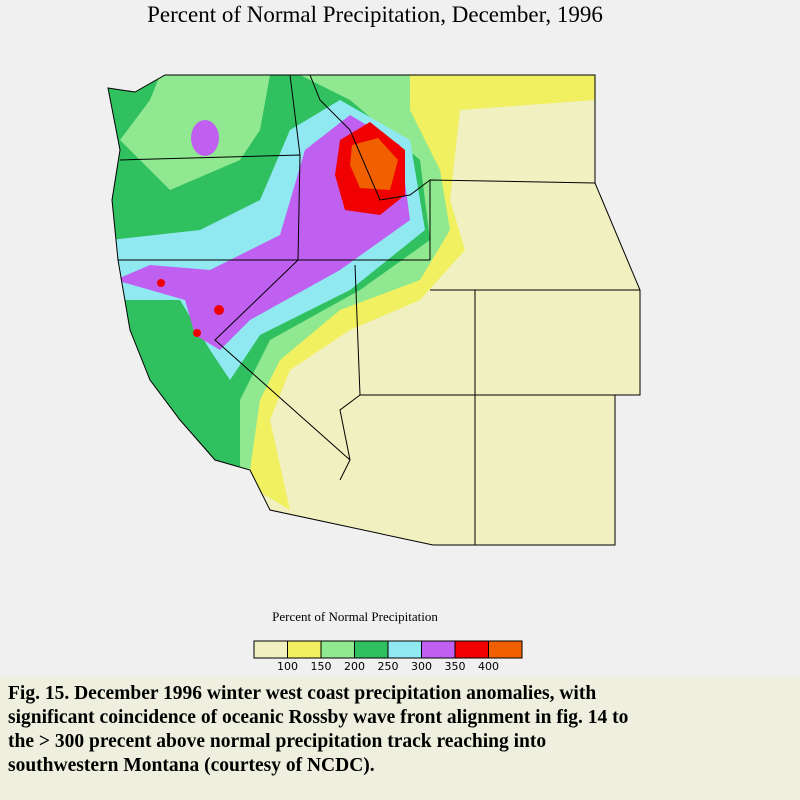 This screenshot has width=800, height=800. What do you see at coordinates (287, 666) in the screenshot?
I see `legend-tick-label: 100` at bounding box center [287, 666].